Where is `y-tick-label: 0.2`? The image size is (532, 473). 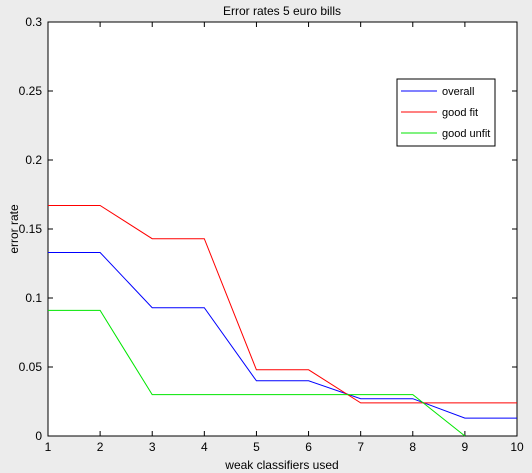
y-tick-label: 0.2 is located at coordinates (33, 160).